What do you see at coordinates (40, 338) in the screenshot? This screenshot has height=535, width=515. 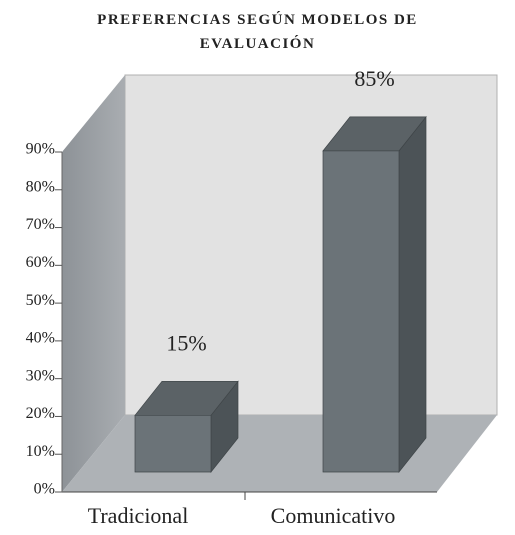 I see `y-tick-label: 40%` at bounding box center [40, 338].